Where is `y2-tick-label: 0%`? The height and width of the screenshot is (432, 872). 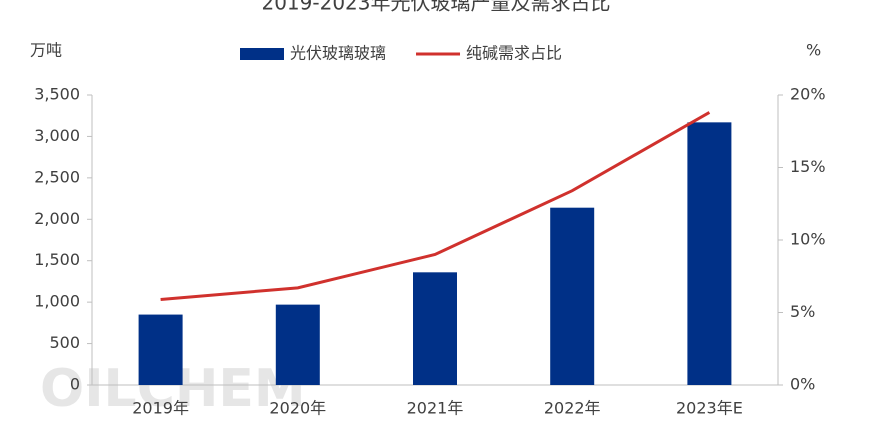 y2-tick-label: 0% is located at coordinates (802, 384).